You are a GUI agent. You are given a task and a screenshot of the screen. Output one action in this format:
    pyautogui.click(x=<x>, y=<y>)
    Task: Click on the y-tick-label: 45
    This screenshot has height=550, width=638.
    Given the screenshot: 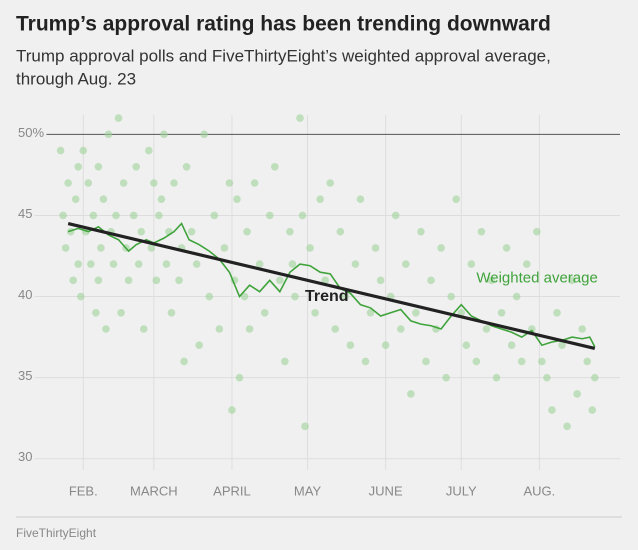 What is the action you would take?
    pyautogui.click(x=25, y=213)
    